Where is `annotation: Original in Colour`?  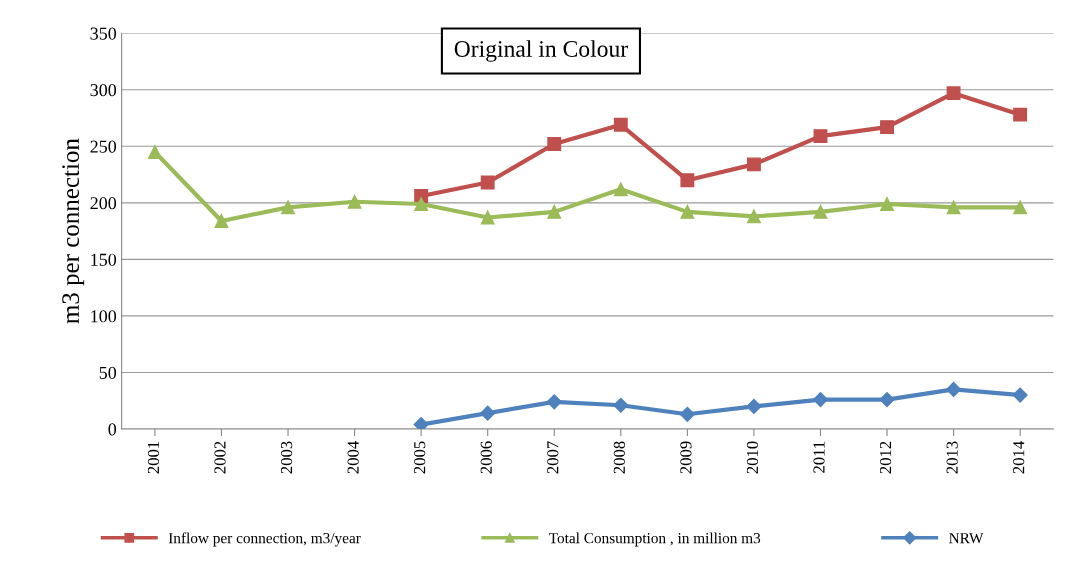
annotation: Original in Colour is located at coordinates (541, 51).